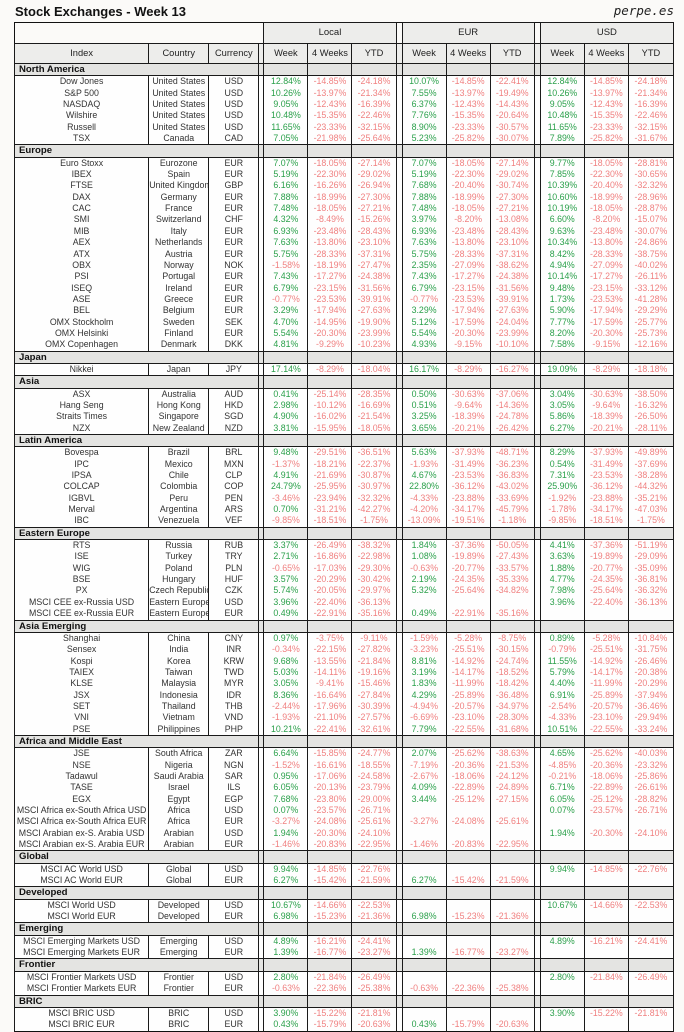  I want to click on index-cell: MSCI Arabian ex-S. Arabia USD, so click(81, 833).